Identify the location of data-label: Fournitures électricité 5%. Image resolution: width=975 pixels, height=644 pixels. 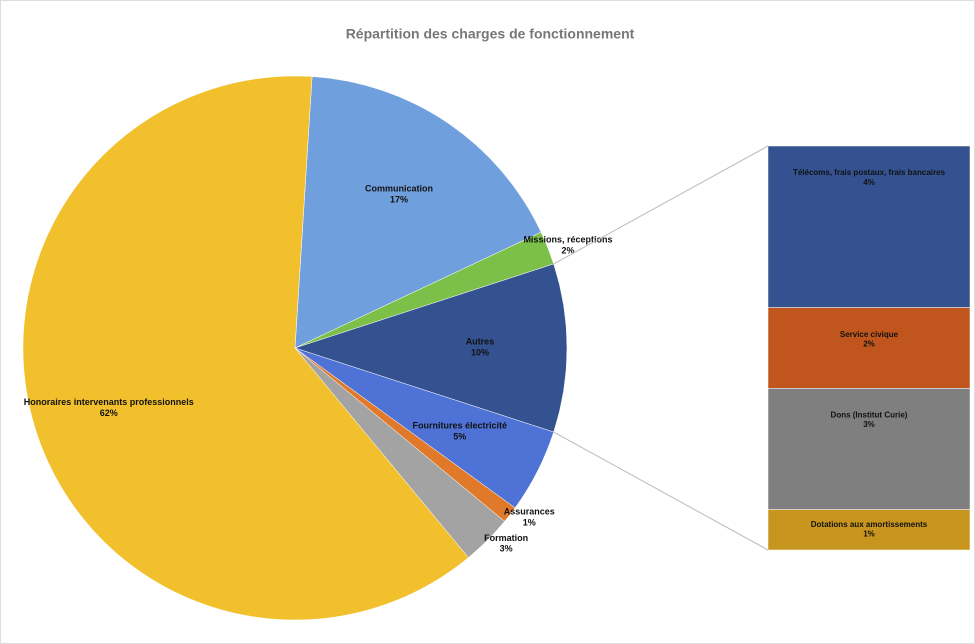
(460, 431).